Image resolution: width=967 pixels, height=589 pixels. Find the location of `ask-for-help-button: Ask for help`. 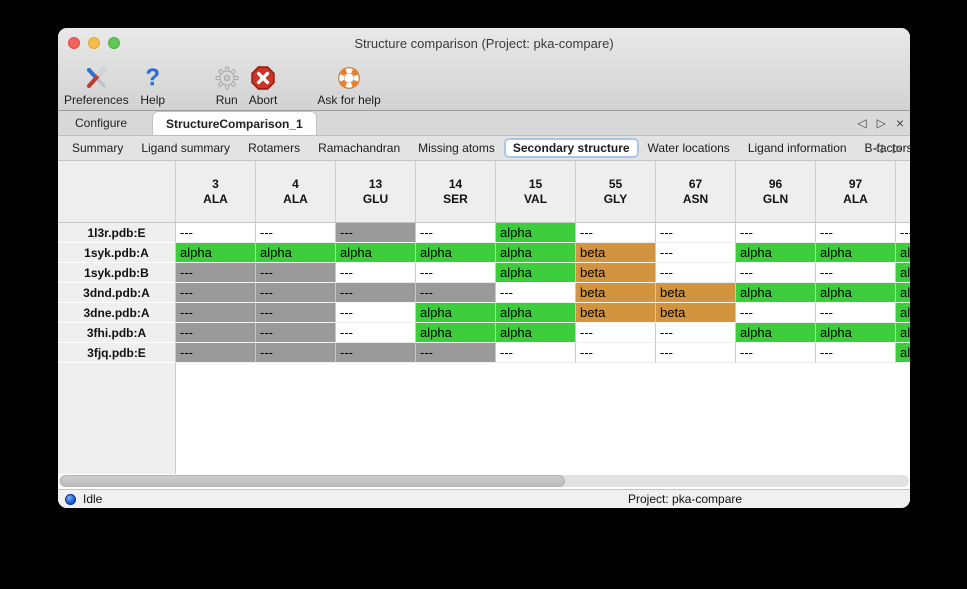

ask-for-help-button: Ask for help is located at coordinates (349, 85).